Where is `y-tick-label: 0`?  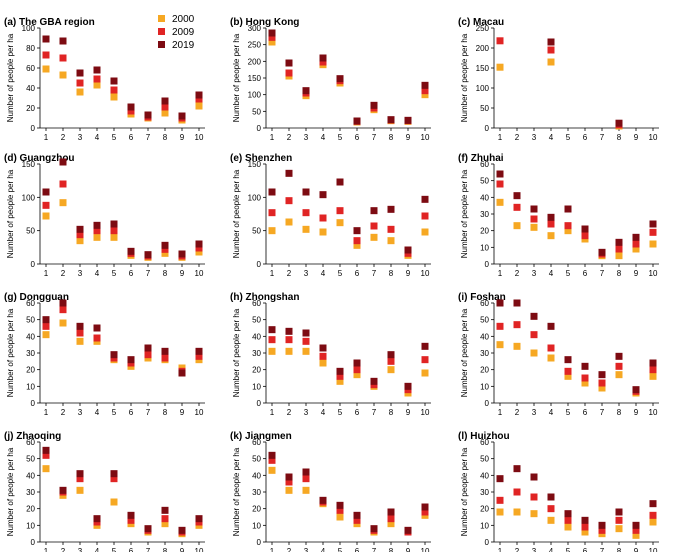
y-tick-label: 0 is located at coordinates (33, 542).